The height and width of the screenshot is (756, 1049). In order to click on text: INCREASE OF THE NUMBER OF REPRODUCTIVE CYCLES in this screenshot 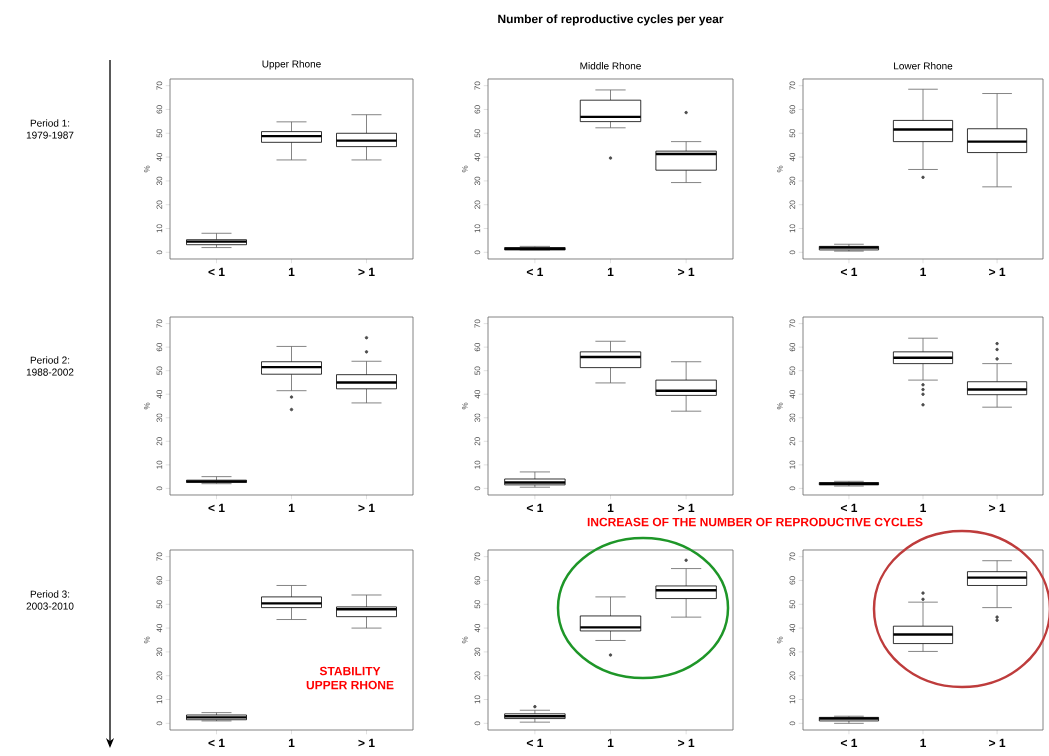, I will do `click(755, 522)`.